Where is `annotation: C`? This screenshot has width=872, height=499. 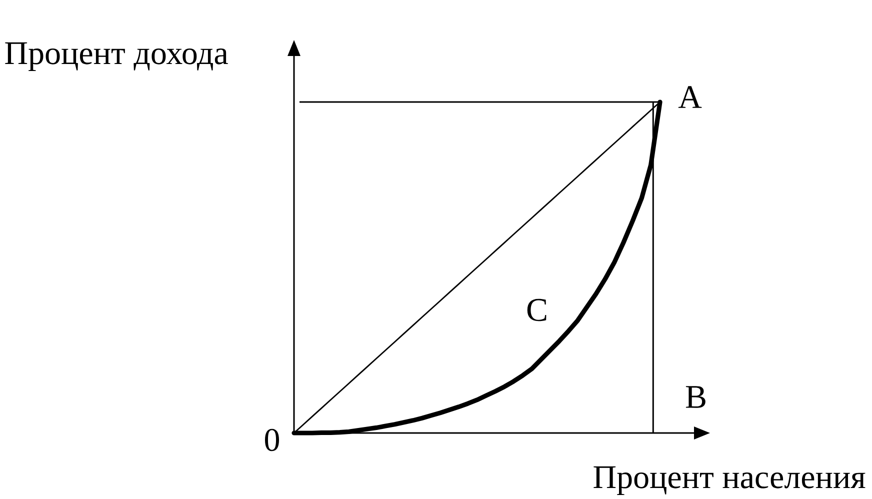 annotation: C is located at coordinates (536, 310).